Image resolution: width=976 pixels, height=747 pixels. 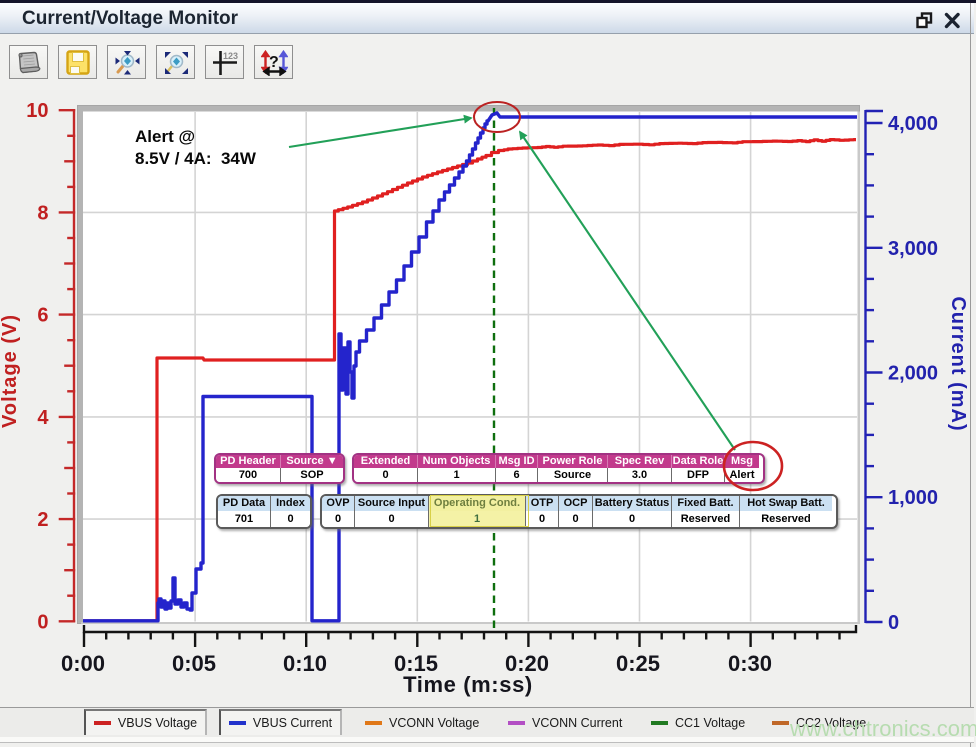 I want to click on svg-text: Voltage (V), so click(x=10, y=371).